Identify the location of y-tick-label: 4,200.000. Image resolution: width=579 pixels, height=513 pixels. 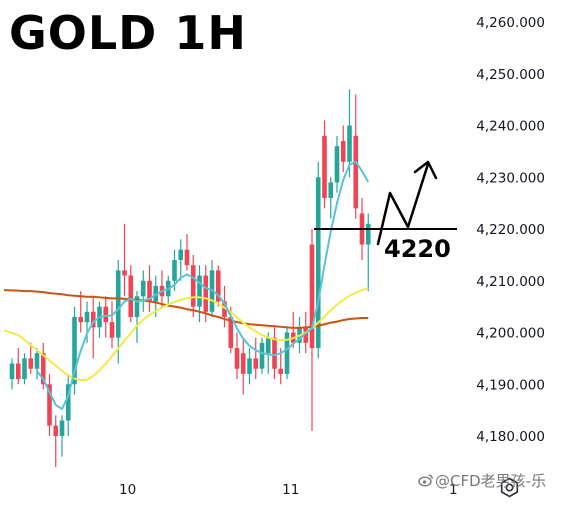
(510, 334).